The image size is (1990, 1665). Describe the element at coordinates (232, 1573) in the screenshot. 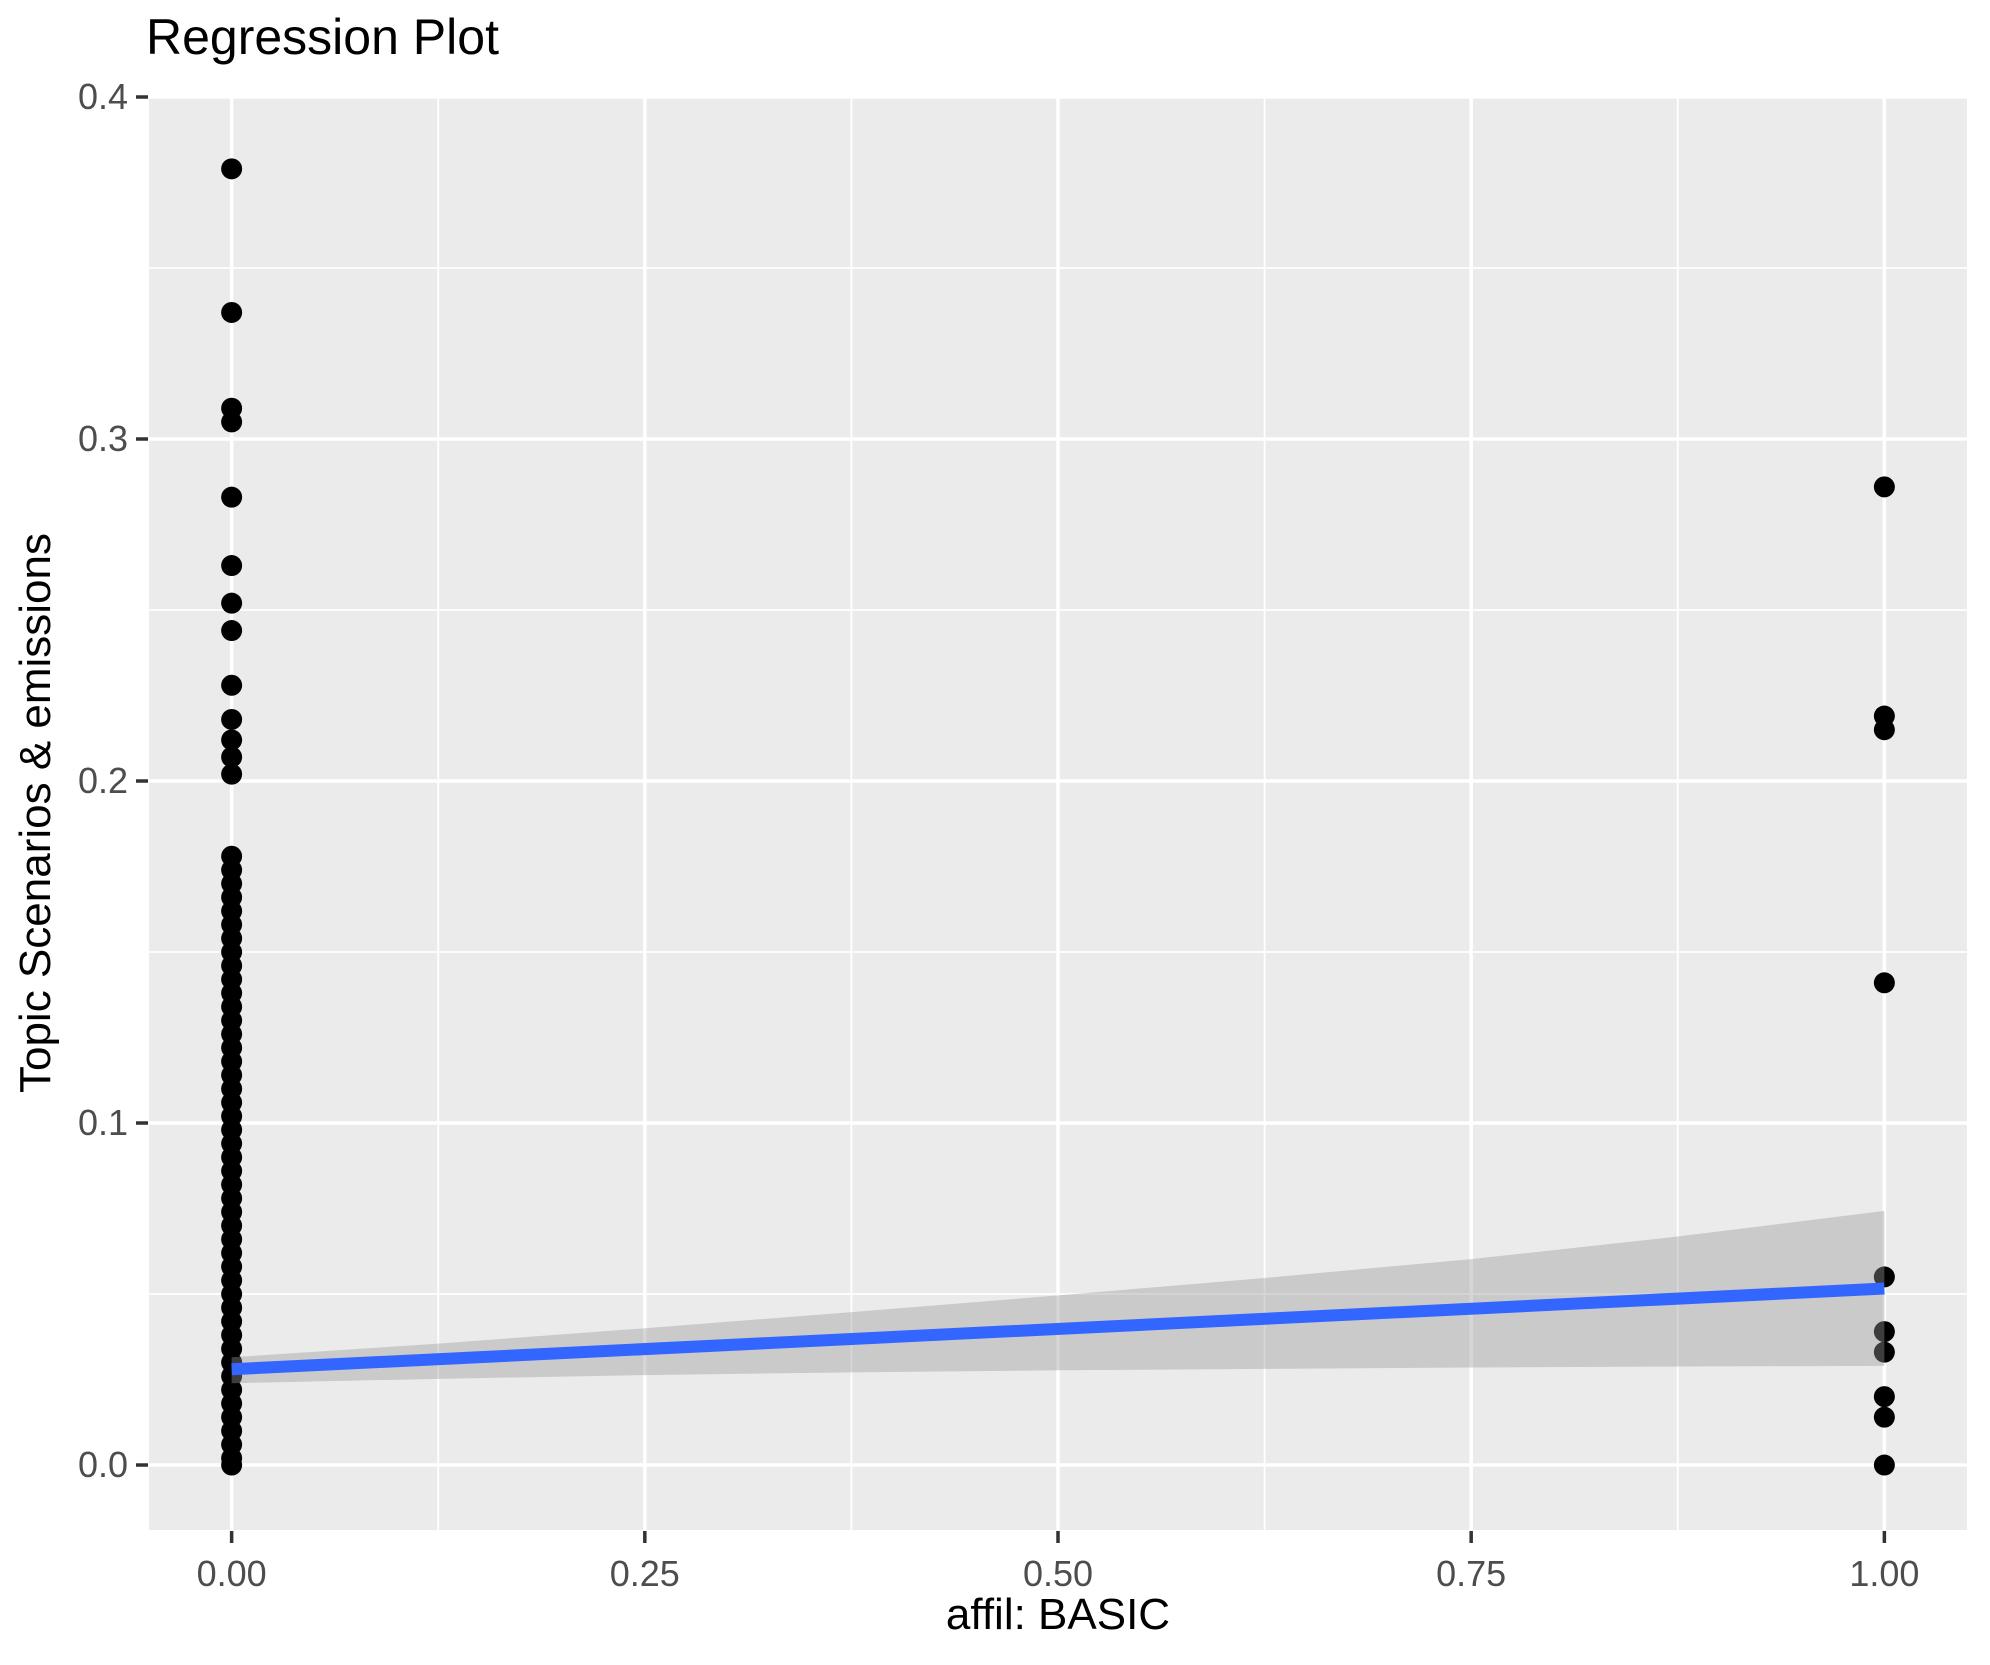

I see `x-tick-label: 0.00` at that location.